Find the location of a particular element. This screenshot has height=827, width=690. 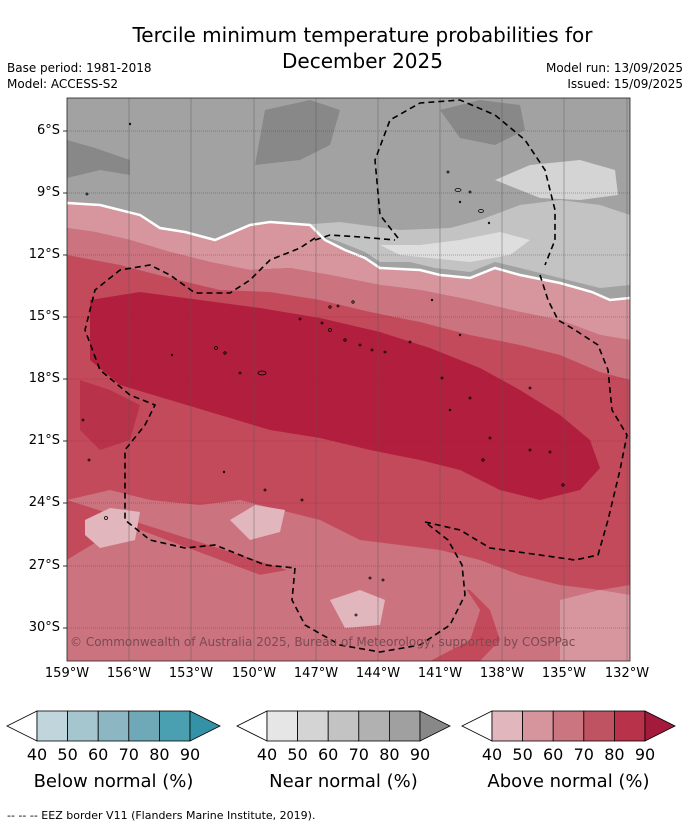

issued-date: Issued: 15/09/2025 is located at coordinates (625, 84).